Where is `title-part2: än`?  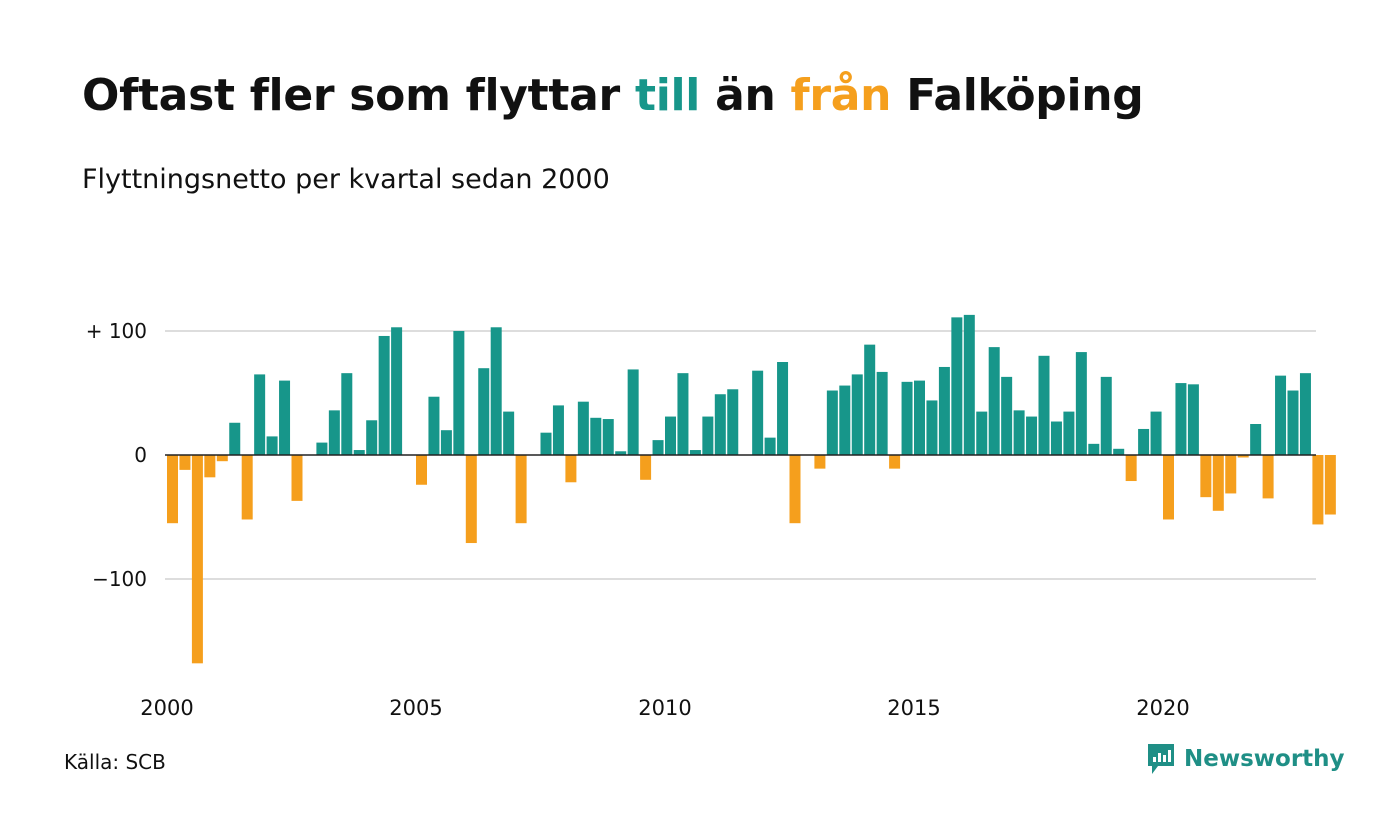 title-part2: än is located at coordinates (745, 95).